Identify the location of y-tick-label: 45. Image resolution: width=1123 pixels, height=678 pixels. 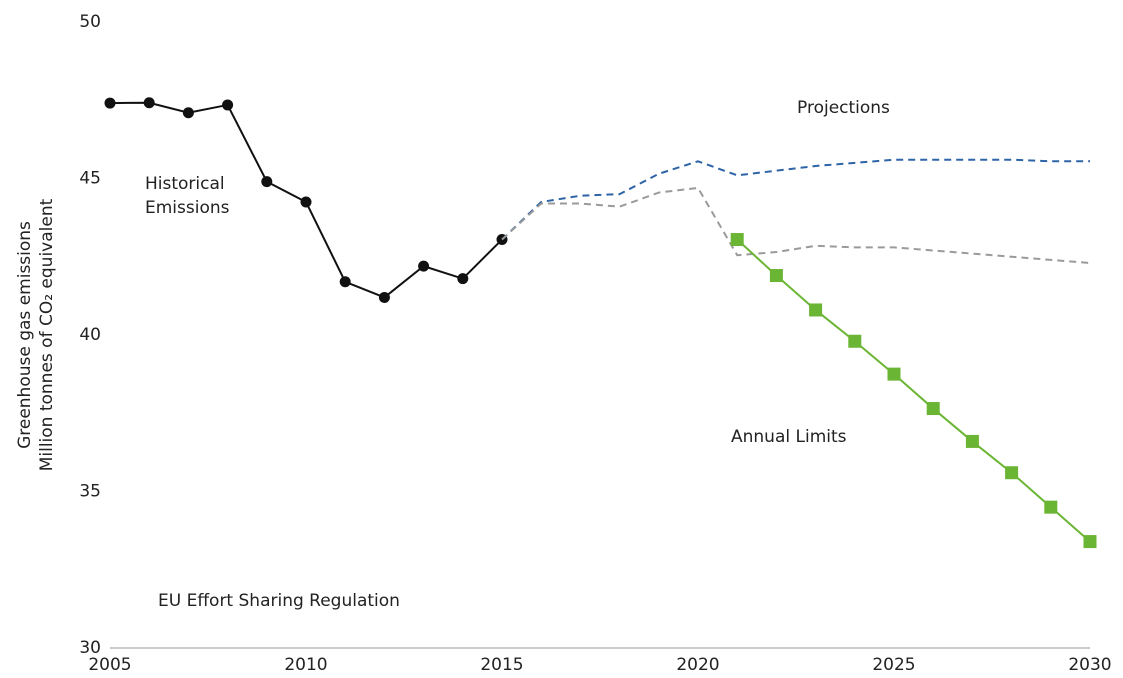
(90, 179).